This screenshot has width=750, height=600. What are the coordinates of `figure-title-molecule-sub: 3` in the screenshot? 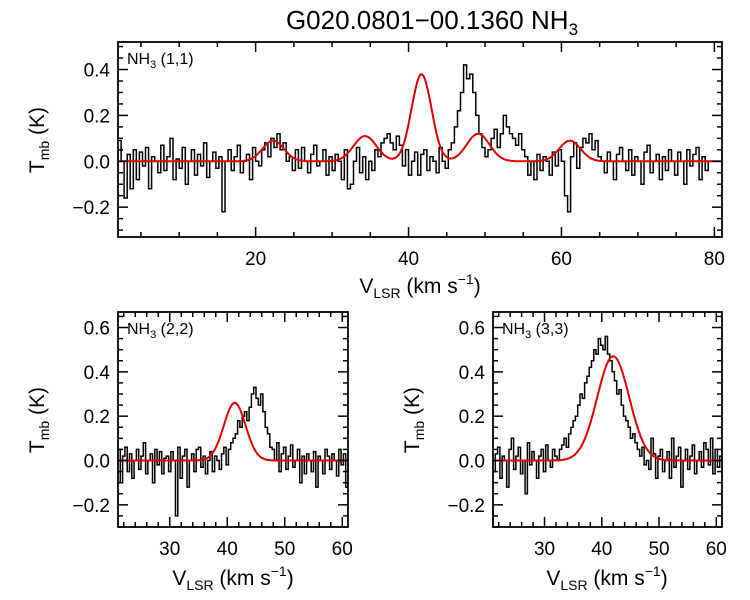 It's located at (573, 29).